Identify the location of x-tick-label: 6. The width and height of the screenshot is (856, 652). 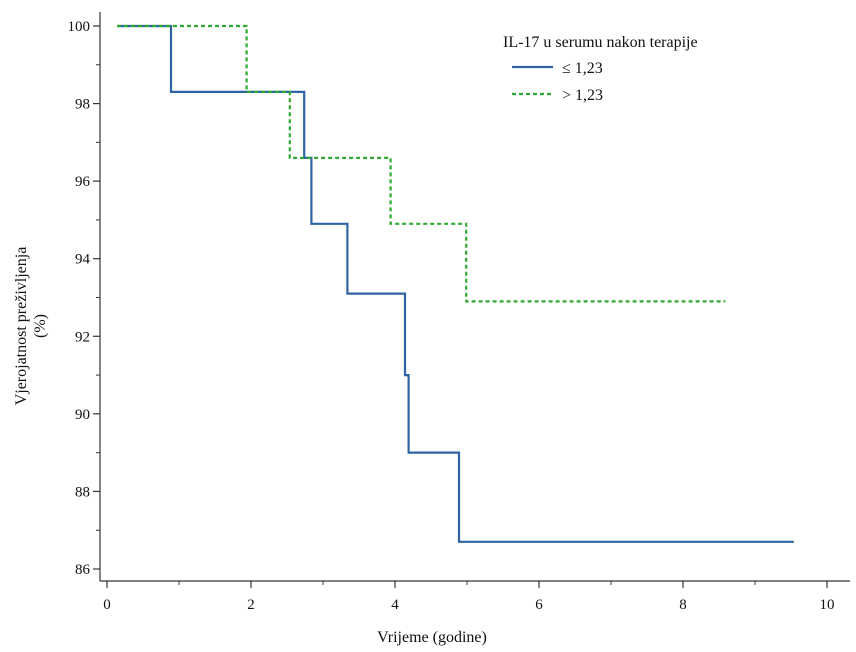
(539, 605).